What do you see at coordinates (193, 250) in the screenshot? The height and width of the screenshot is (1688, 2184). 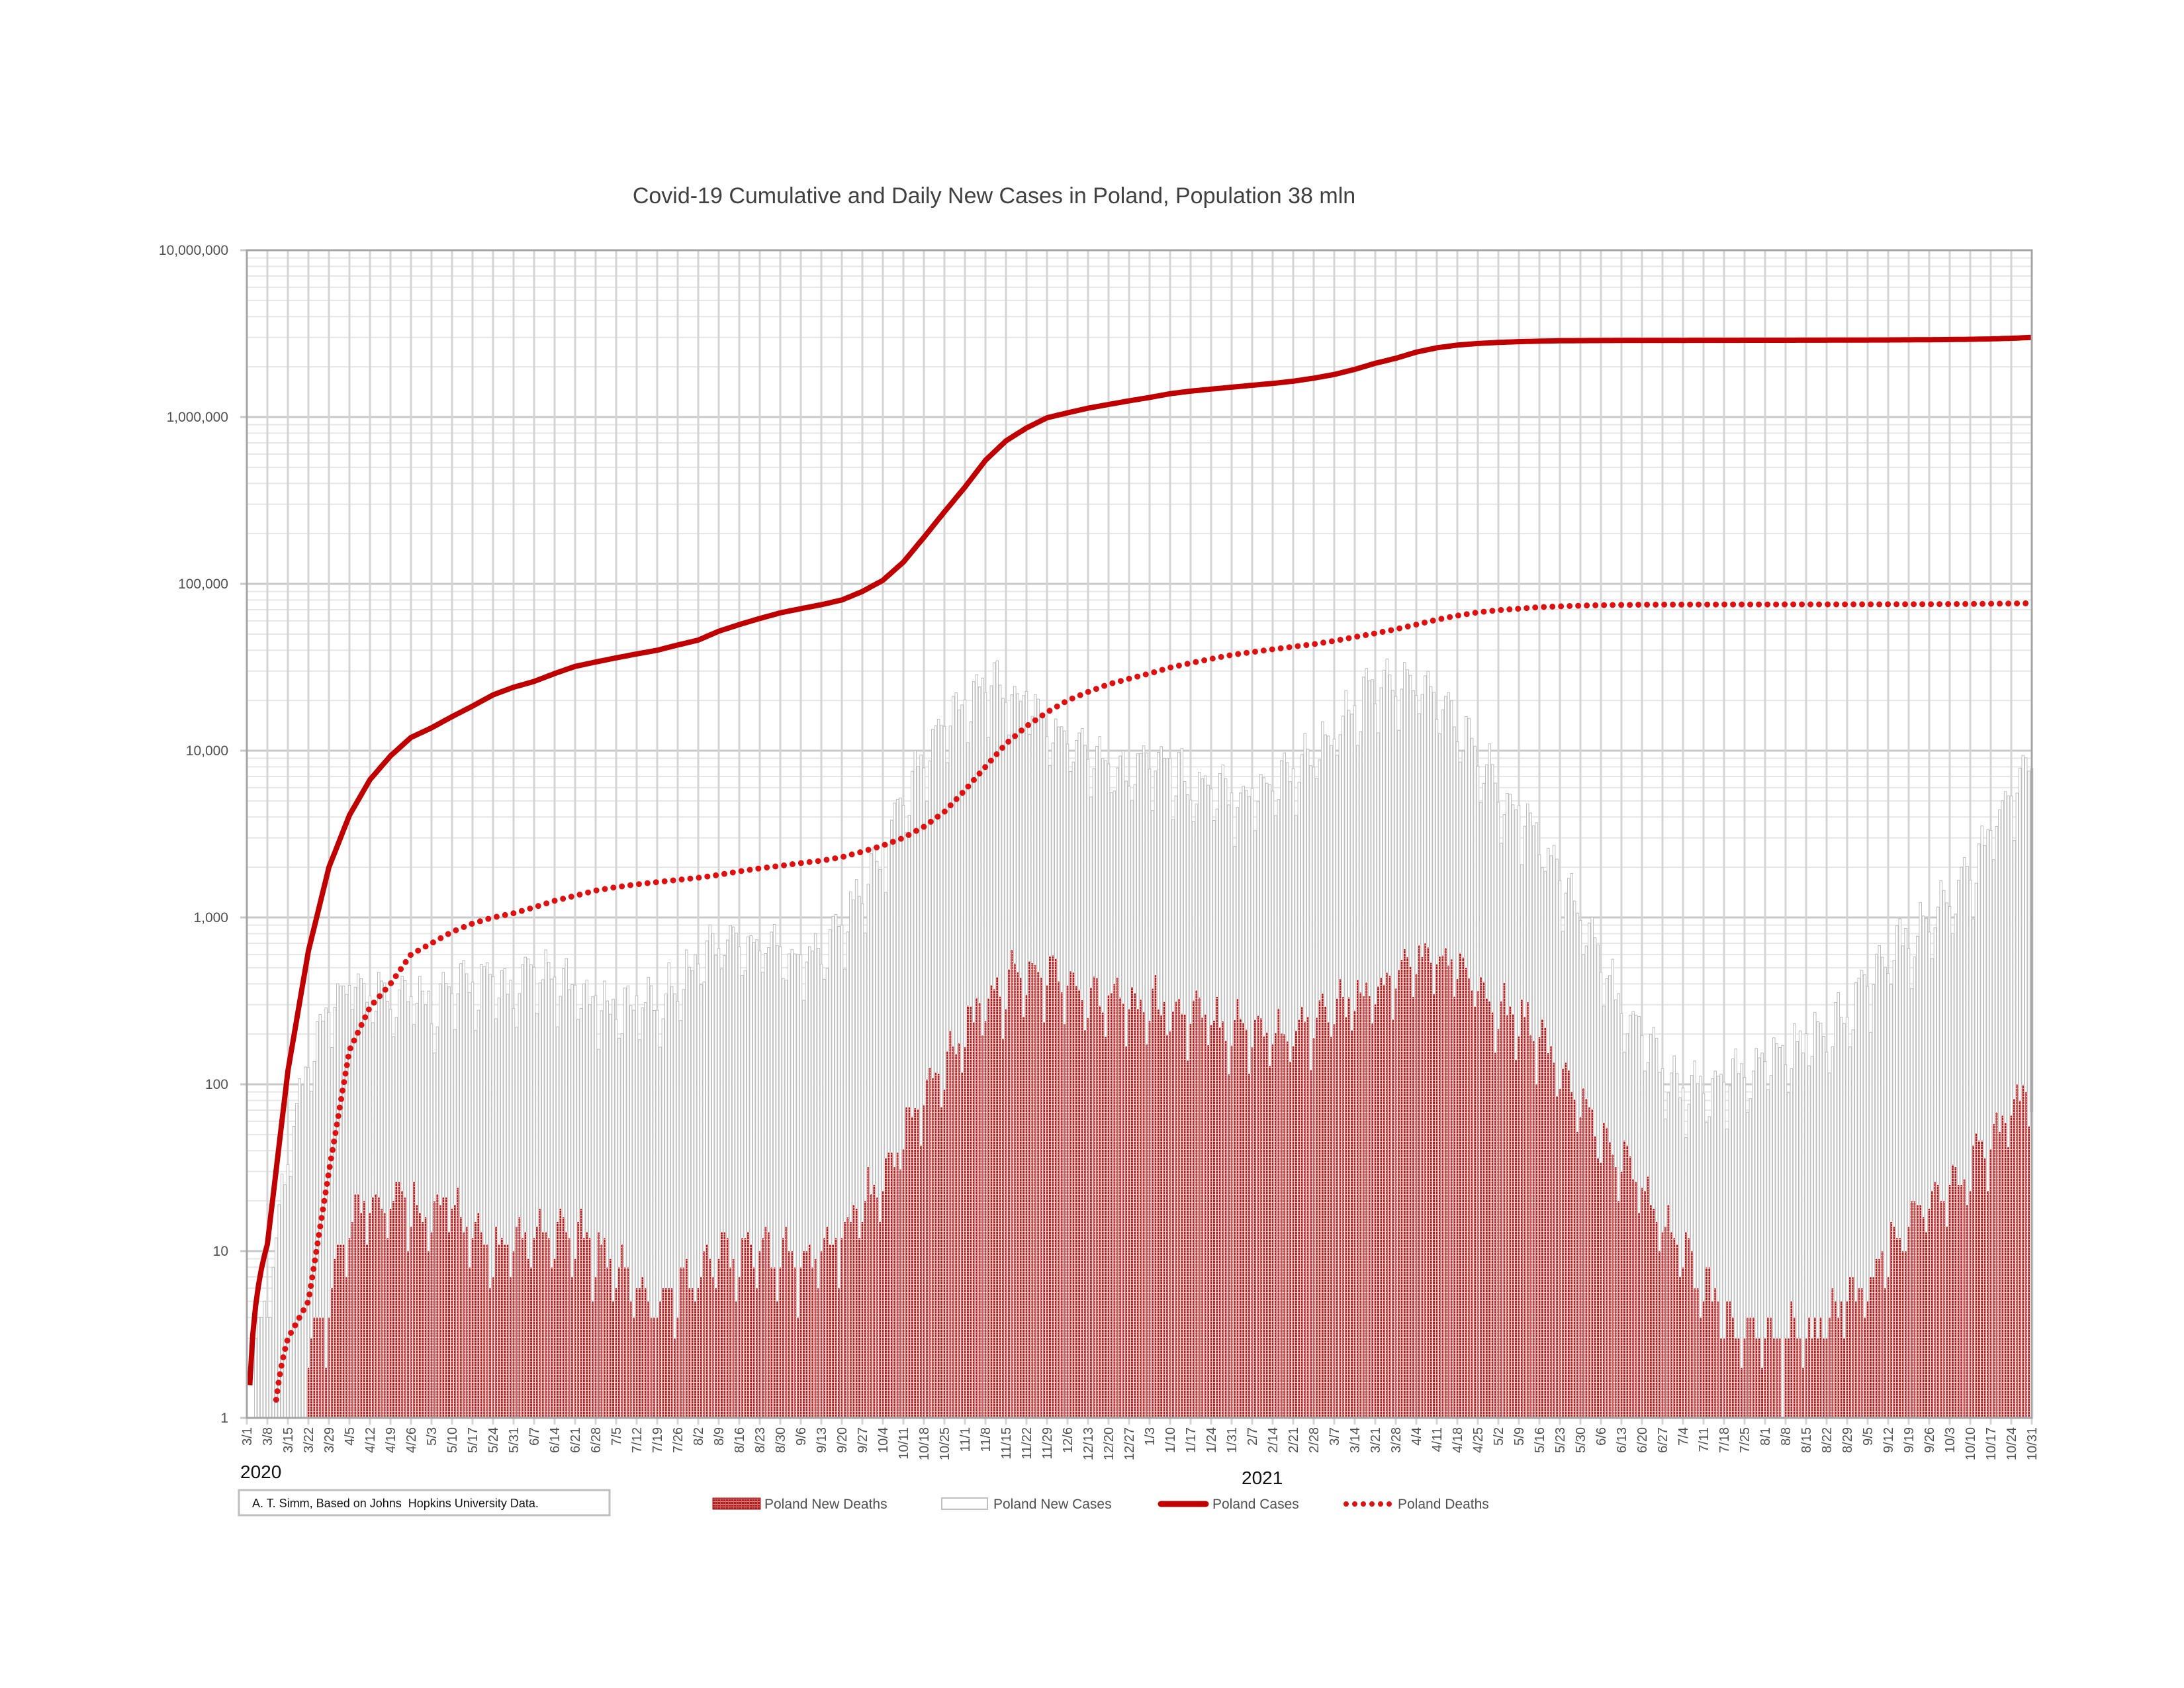 I see `y-tick-label: 10,000,000` at bounding box center [193, 250].